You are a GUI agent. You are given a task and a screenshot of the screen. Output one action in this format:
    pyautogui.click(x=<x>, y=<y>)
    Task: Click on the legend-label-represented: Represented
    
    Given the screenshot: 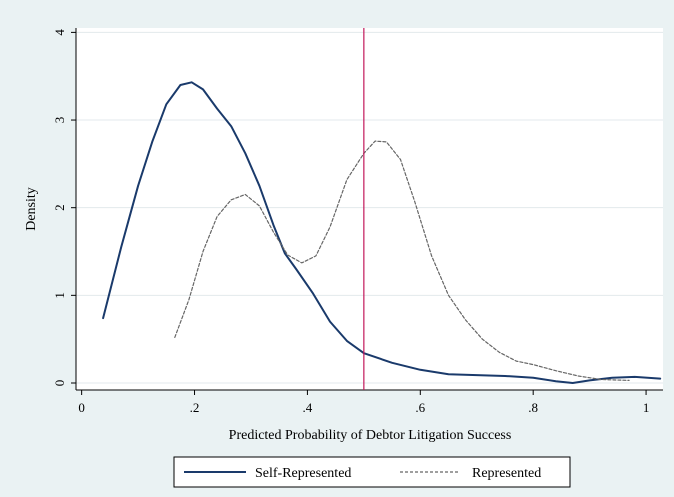 What is the action you would take?
    pyautogui.click(x=506, y=473)
    